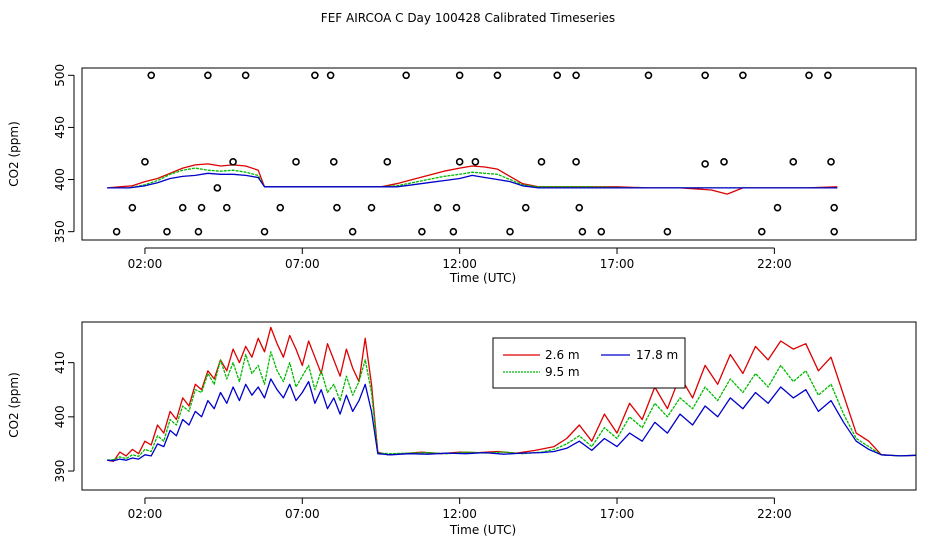  I want to click on top-x-axis-label: Time (UTC), so click(482, 278).